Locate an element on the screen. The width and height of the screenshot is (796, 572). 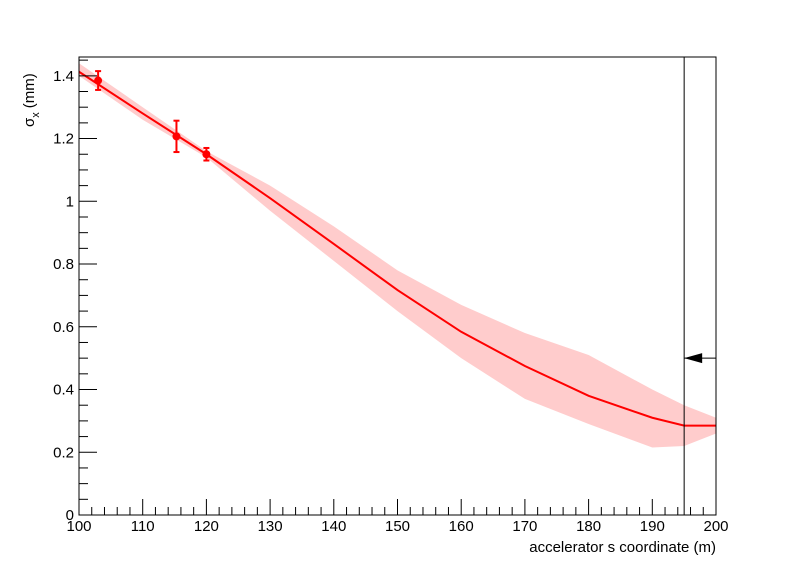
x-axis-label: accelerator s coordinate (m) is located at coordinates (622, 547).